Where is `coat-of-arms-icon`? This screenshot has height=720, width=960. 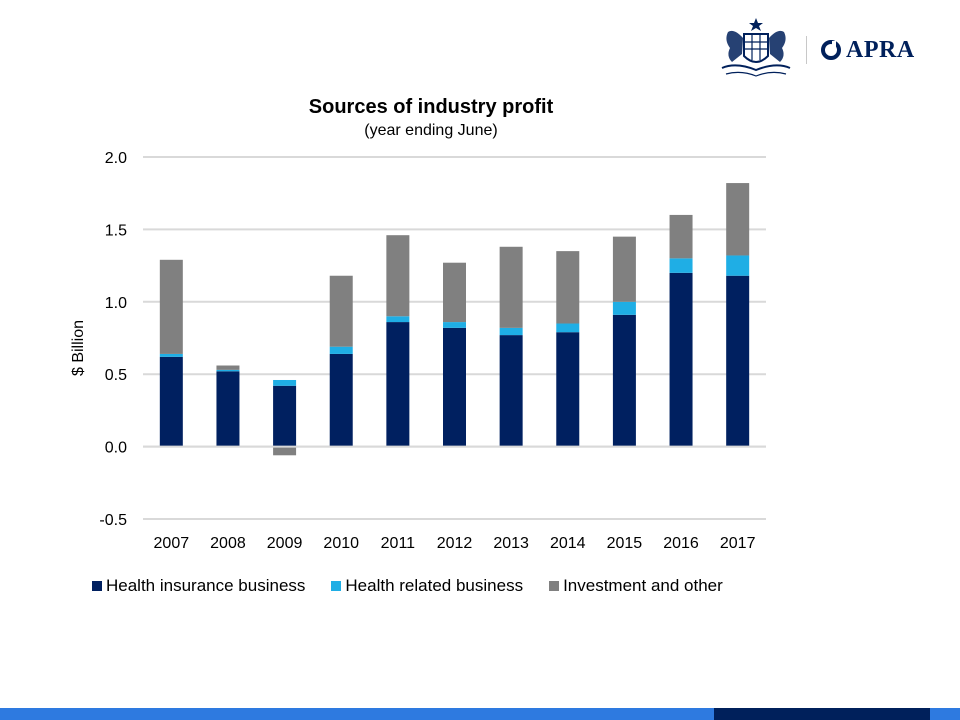
coat-of-arms-icon is located at coordinates (756, 47).